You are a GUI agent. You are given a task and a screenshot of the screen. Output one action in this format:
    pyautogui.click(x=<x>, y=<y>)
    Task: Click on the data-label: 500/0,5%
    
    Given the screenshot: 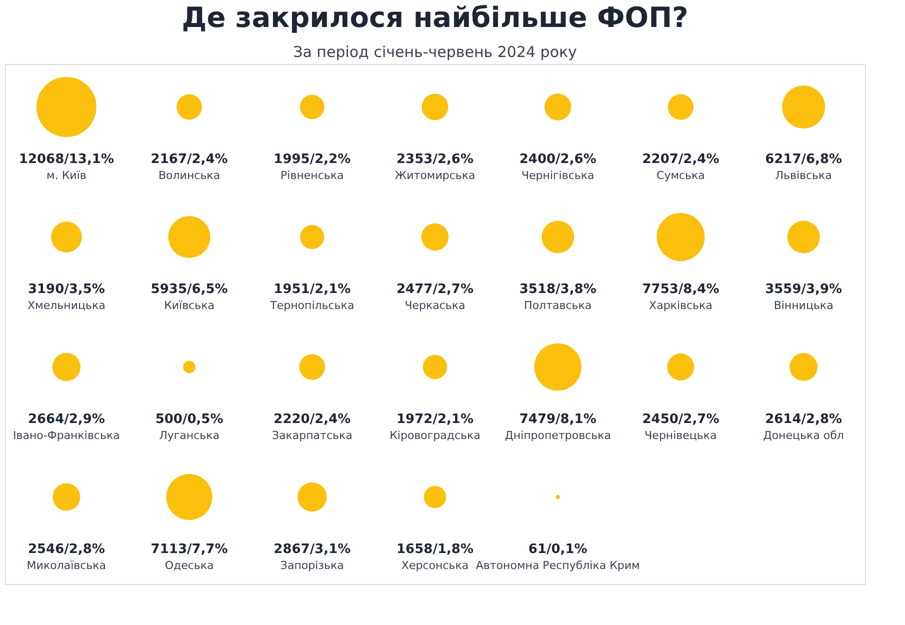 What is the action you would take?
    pyautogui.click(x=189, y=419)
    